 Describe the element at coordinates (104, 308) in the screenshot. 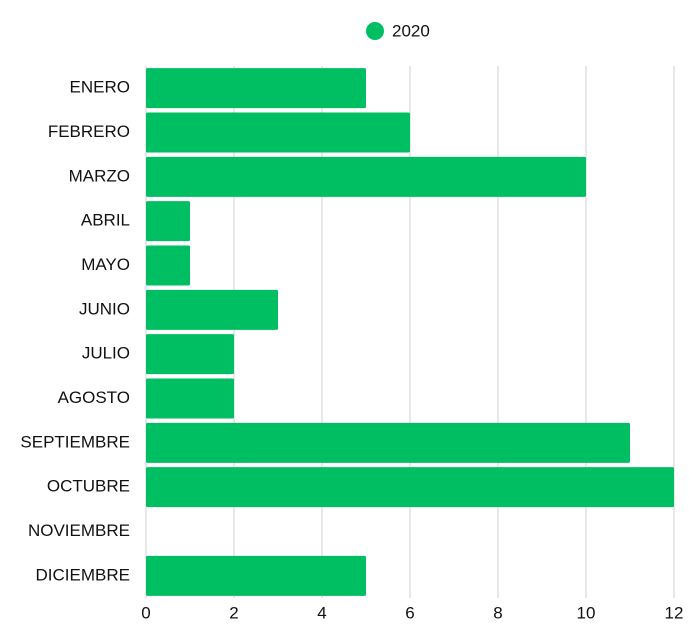

I see `y-tick-label: JUNIO` at that location.